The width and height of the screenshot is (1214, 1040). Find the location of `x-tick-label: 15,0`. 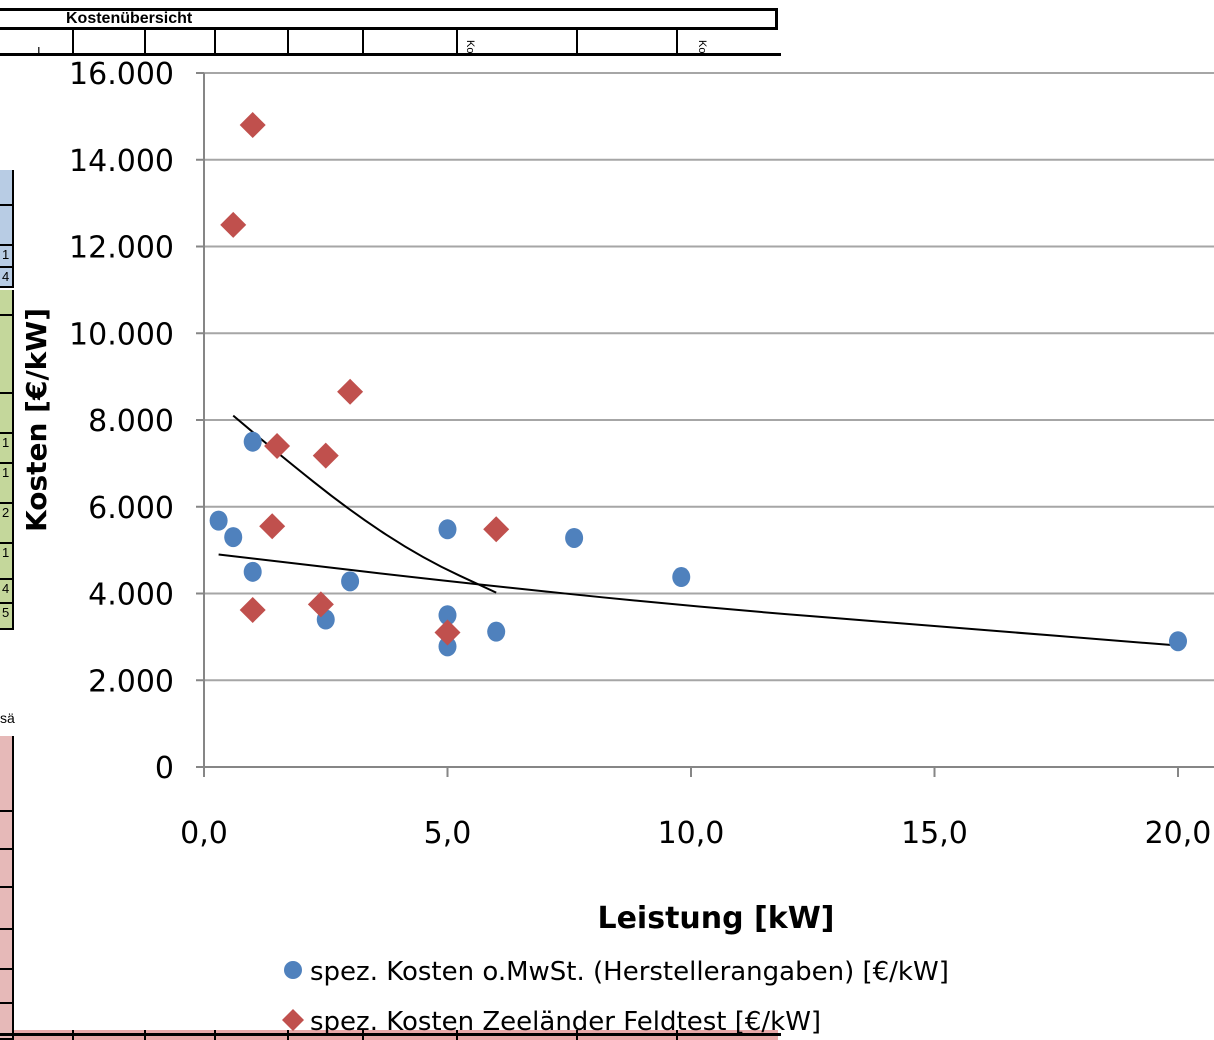

x-tick-label: 15,0 is located at coordinates (934, 833).